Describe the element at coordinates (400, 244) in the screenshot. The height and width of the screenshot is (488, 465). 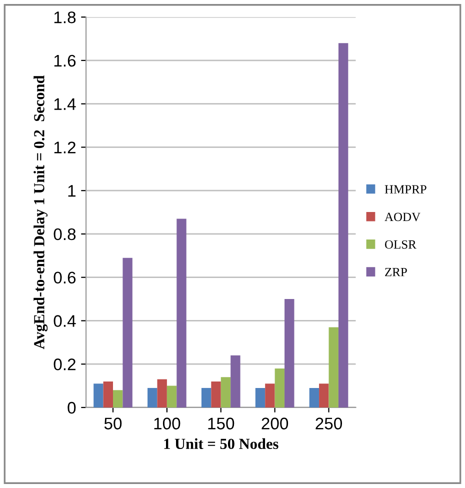
I see `legend-label: OLSR` at that location.